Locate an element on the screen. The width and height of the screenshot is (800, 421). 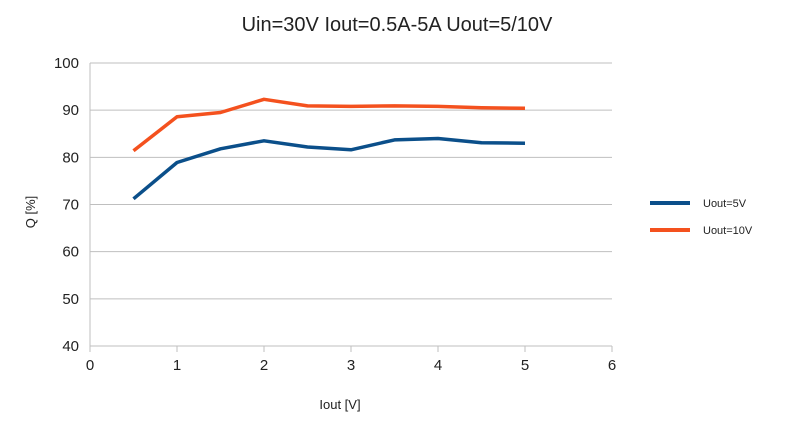
y-tick-label: 60 is located at coordinates (70, 252).